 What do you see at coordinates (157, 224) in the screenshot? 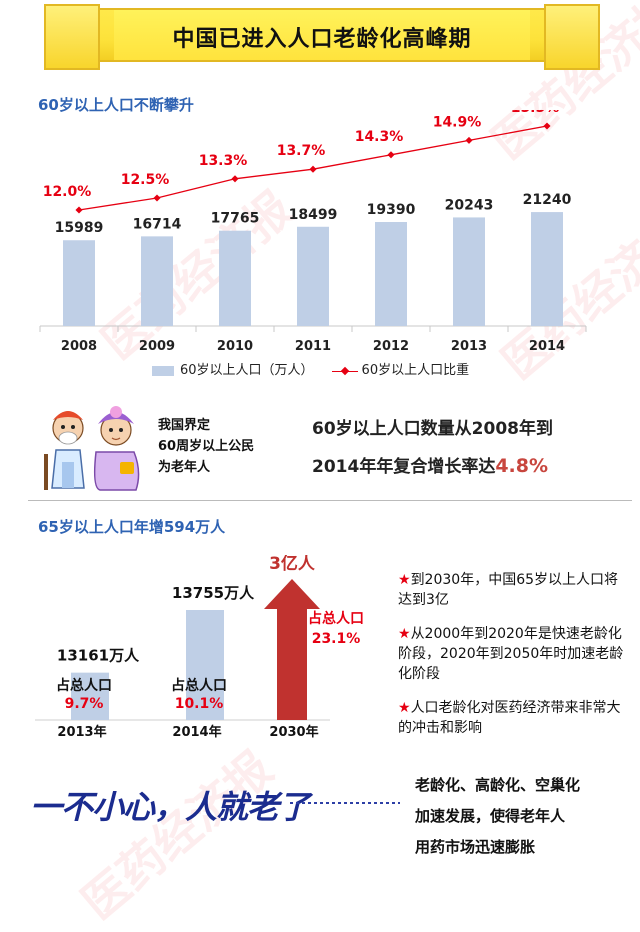
I see `bar-value-label: 16714` at bounding box center [157, 224].